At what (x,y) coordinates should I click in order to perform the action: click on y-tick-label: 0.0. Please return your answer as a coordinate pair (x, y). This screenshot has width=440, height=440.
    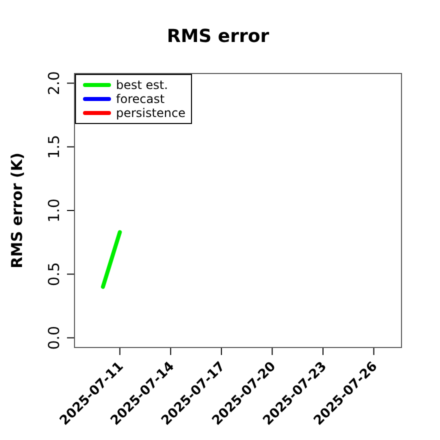
    Looking at the image, I should click on (54, 338).